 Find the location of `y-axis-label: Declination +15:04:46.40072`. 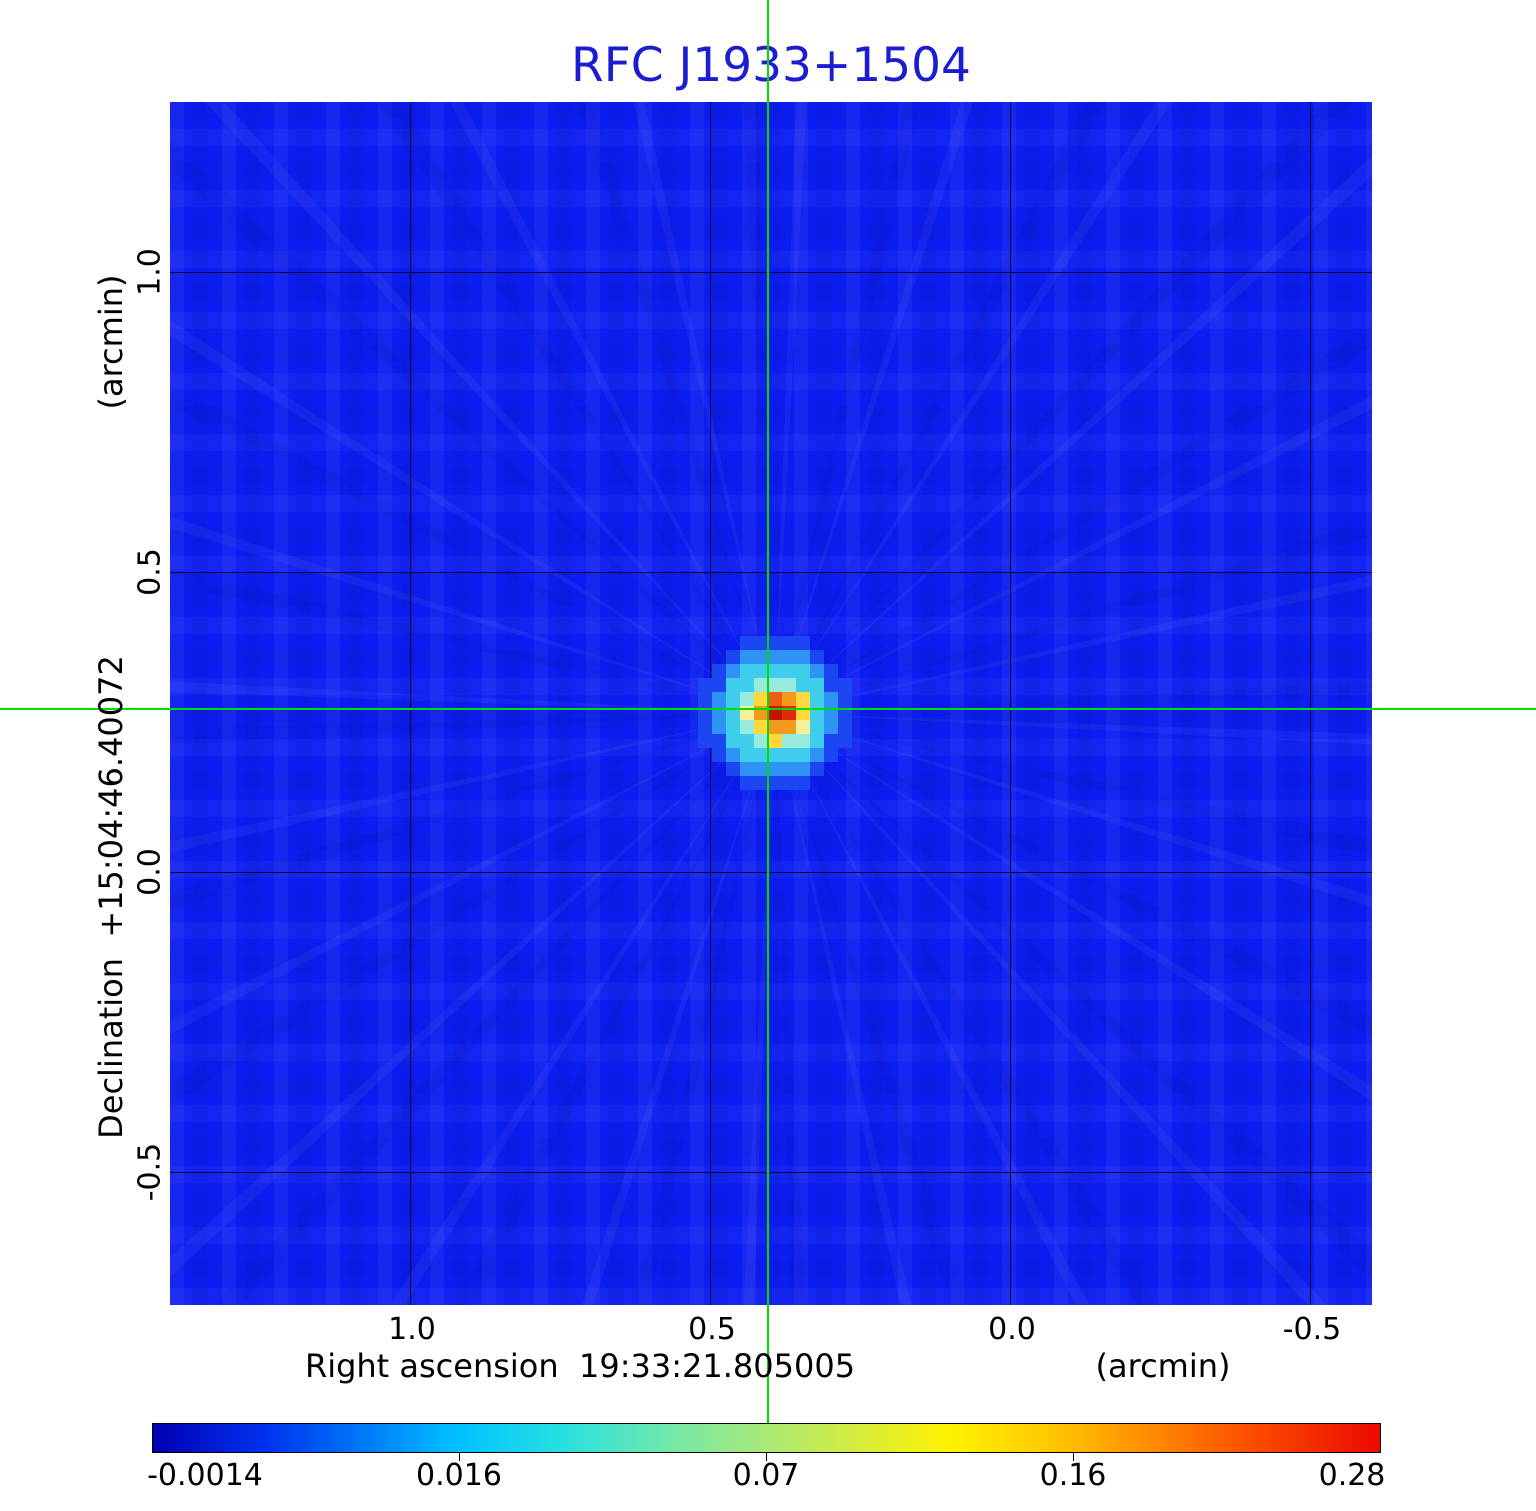

y-axis-label: Declination +15:04:46.40072 is located at coordinates (111, 897).